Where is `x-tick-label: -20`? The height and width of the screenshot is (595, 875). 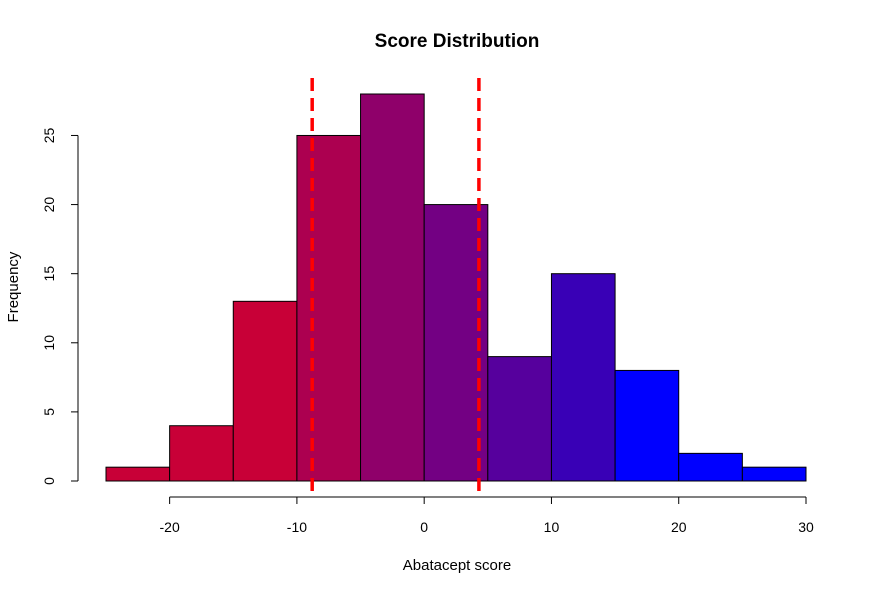
x-tick-label: -20 is located at coordinates (170, 527).